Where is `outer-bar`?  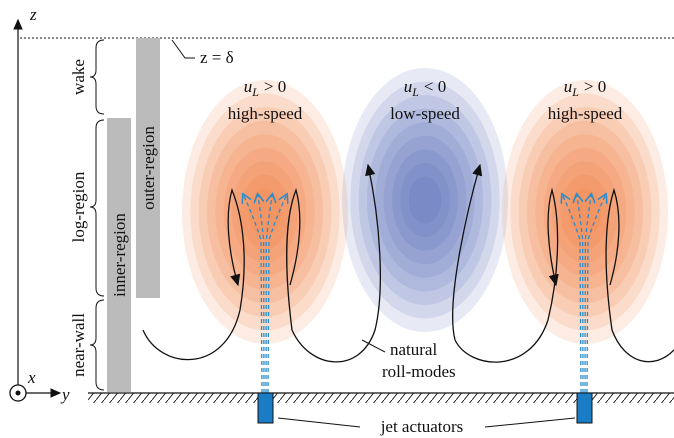
outer-bar is located at coordinates (148, 168).